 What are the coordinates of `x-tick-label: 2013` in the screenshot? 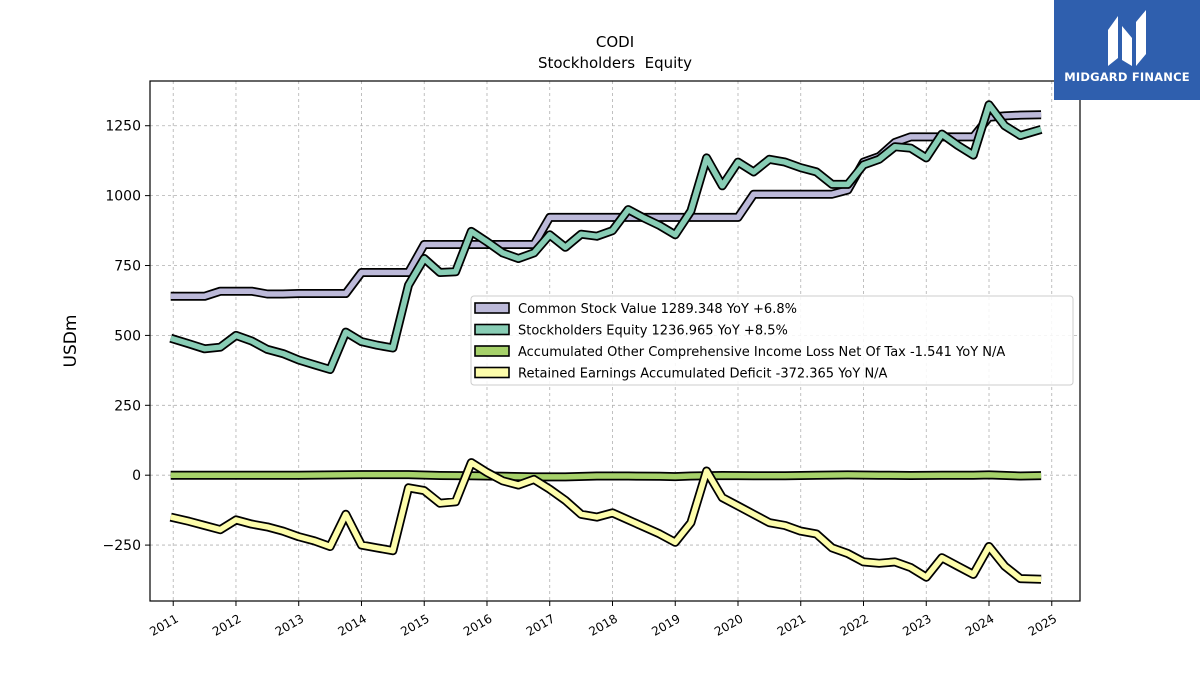 It's located at (289, 624).